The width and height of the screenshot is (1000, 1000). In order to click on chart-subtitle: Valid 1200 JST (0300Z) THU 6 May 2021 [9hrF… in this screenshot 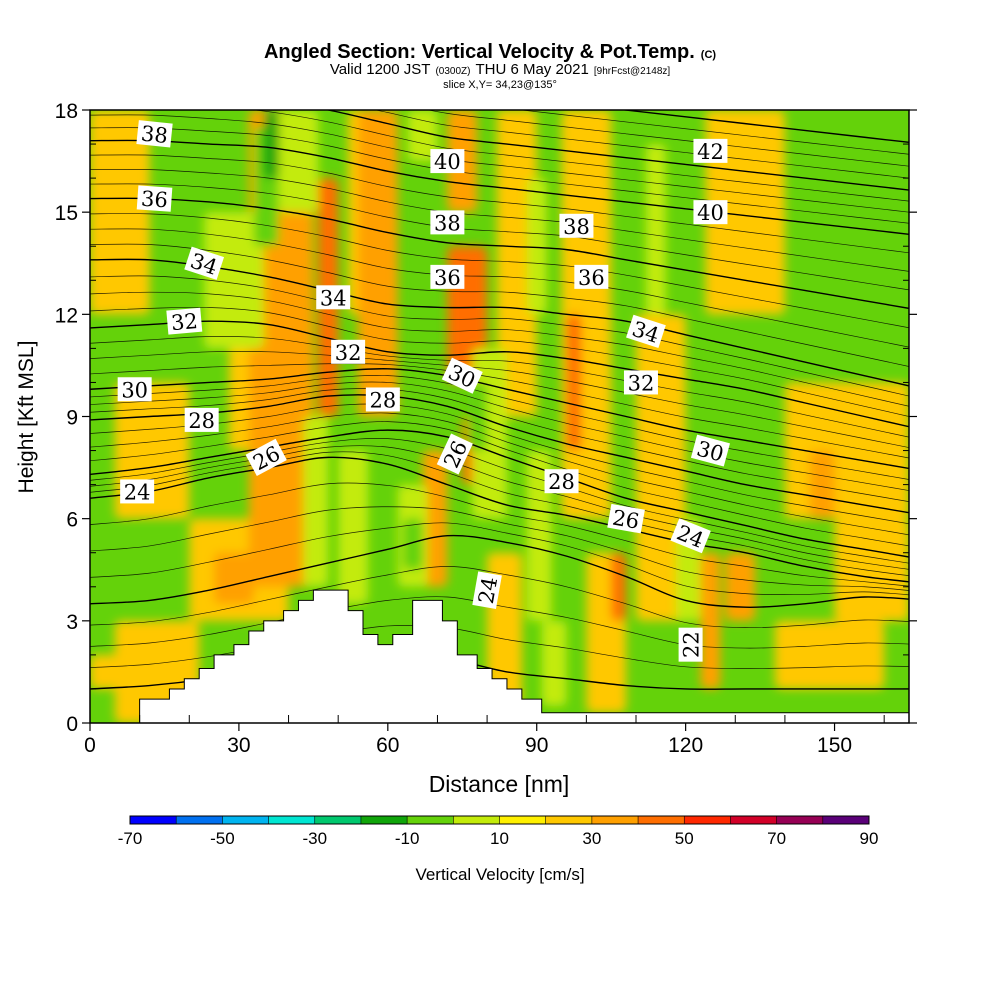, I will do `click(500, 69)`.